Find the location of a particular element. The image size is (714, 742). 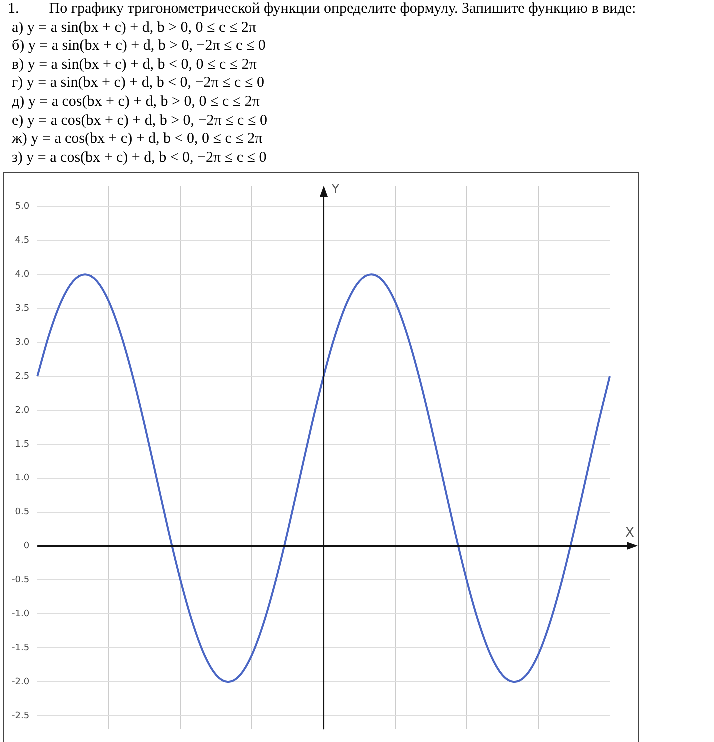

chart-title: 1. По графику тригонометрической функции определите формулу. Запишите функцию в виде: is located at coordinates (322, 9).